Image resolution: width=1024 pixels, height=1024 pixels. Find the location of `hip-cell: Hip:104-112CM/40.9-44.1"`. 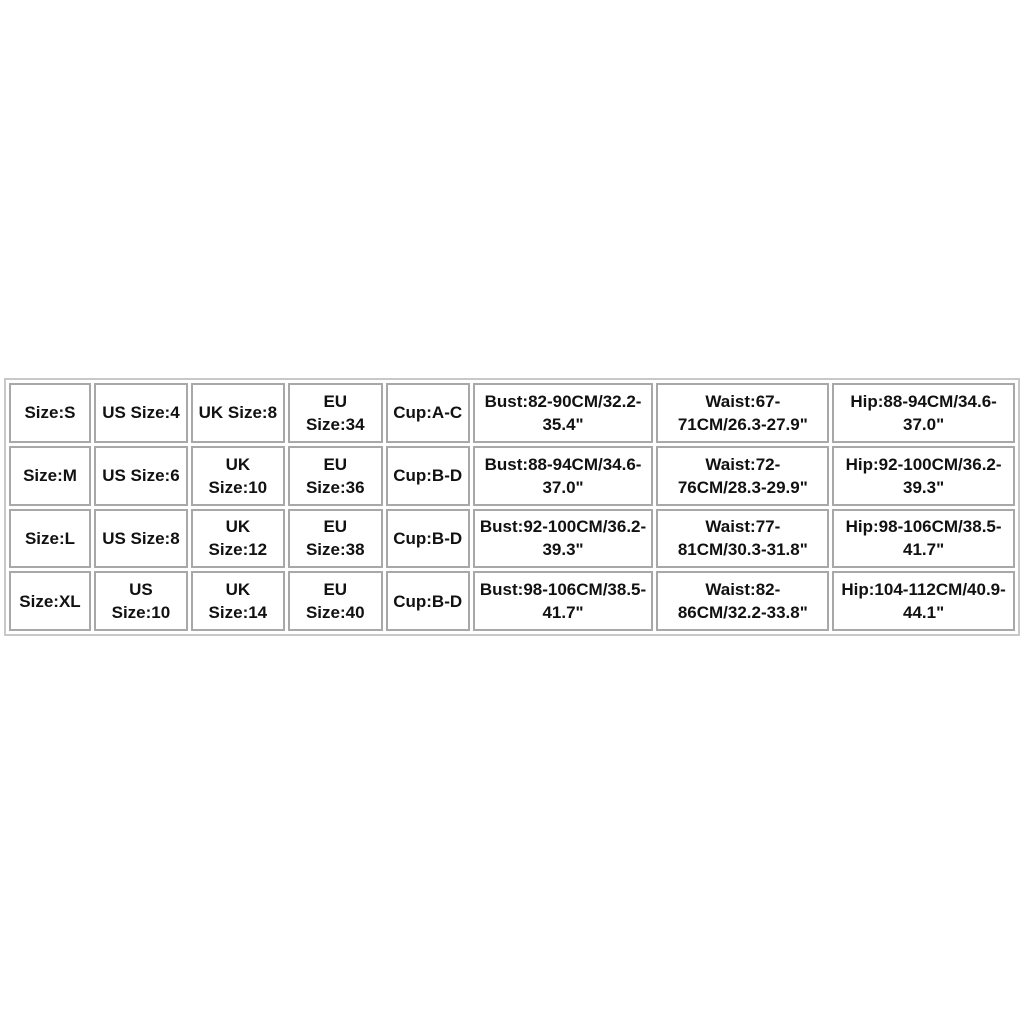

hip-cell: Hip:104-112CM/40.9-44.1" is located at coordinates (923, 601).